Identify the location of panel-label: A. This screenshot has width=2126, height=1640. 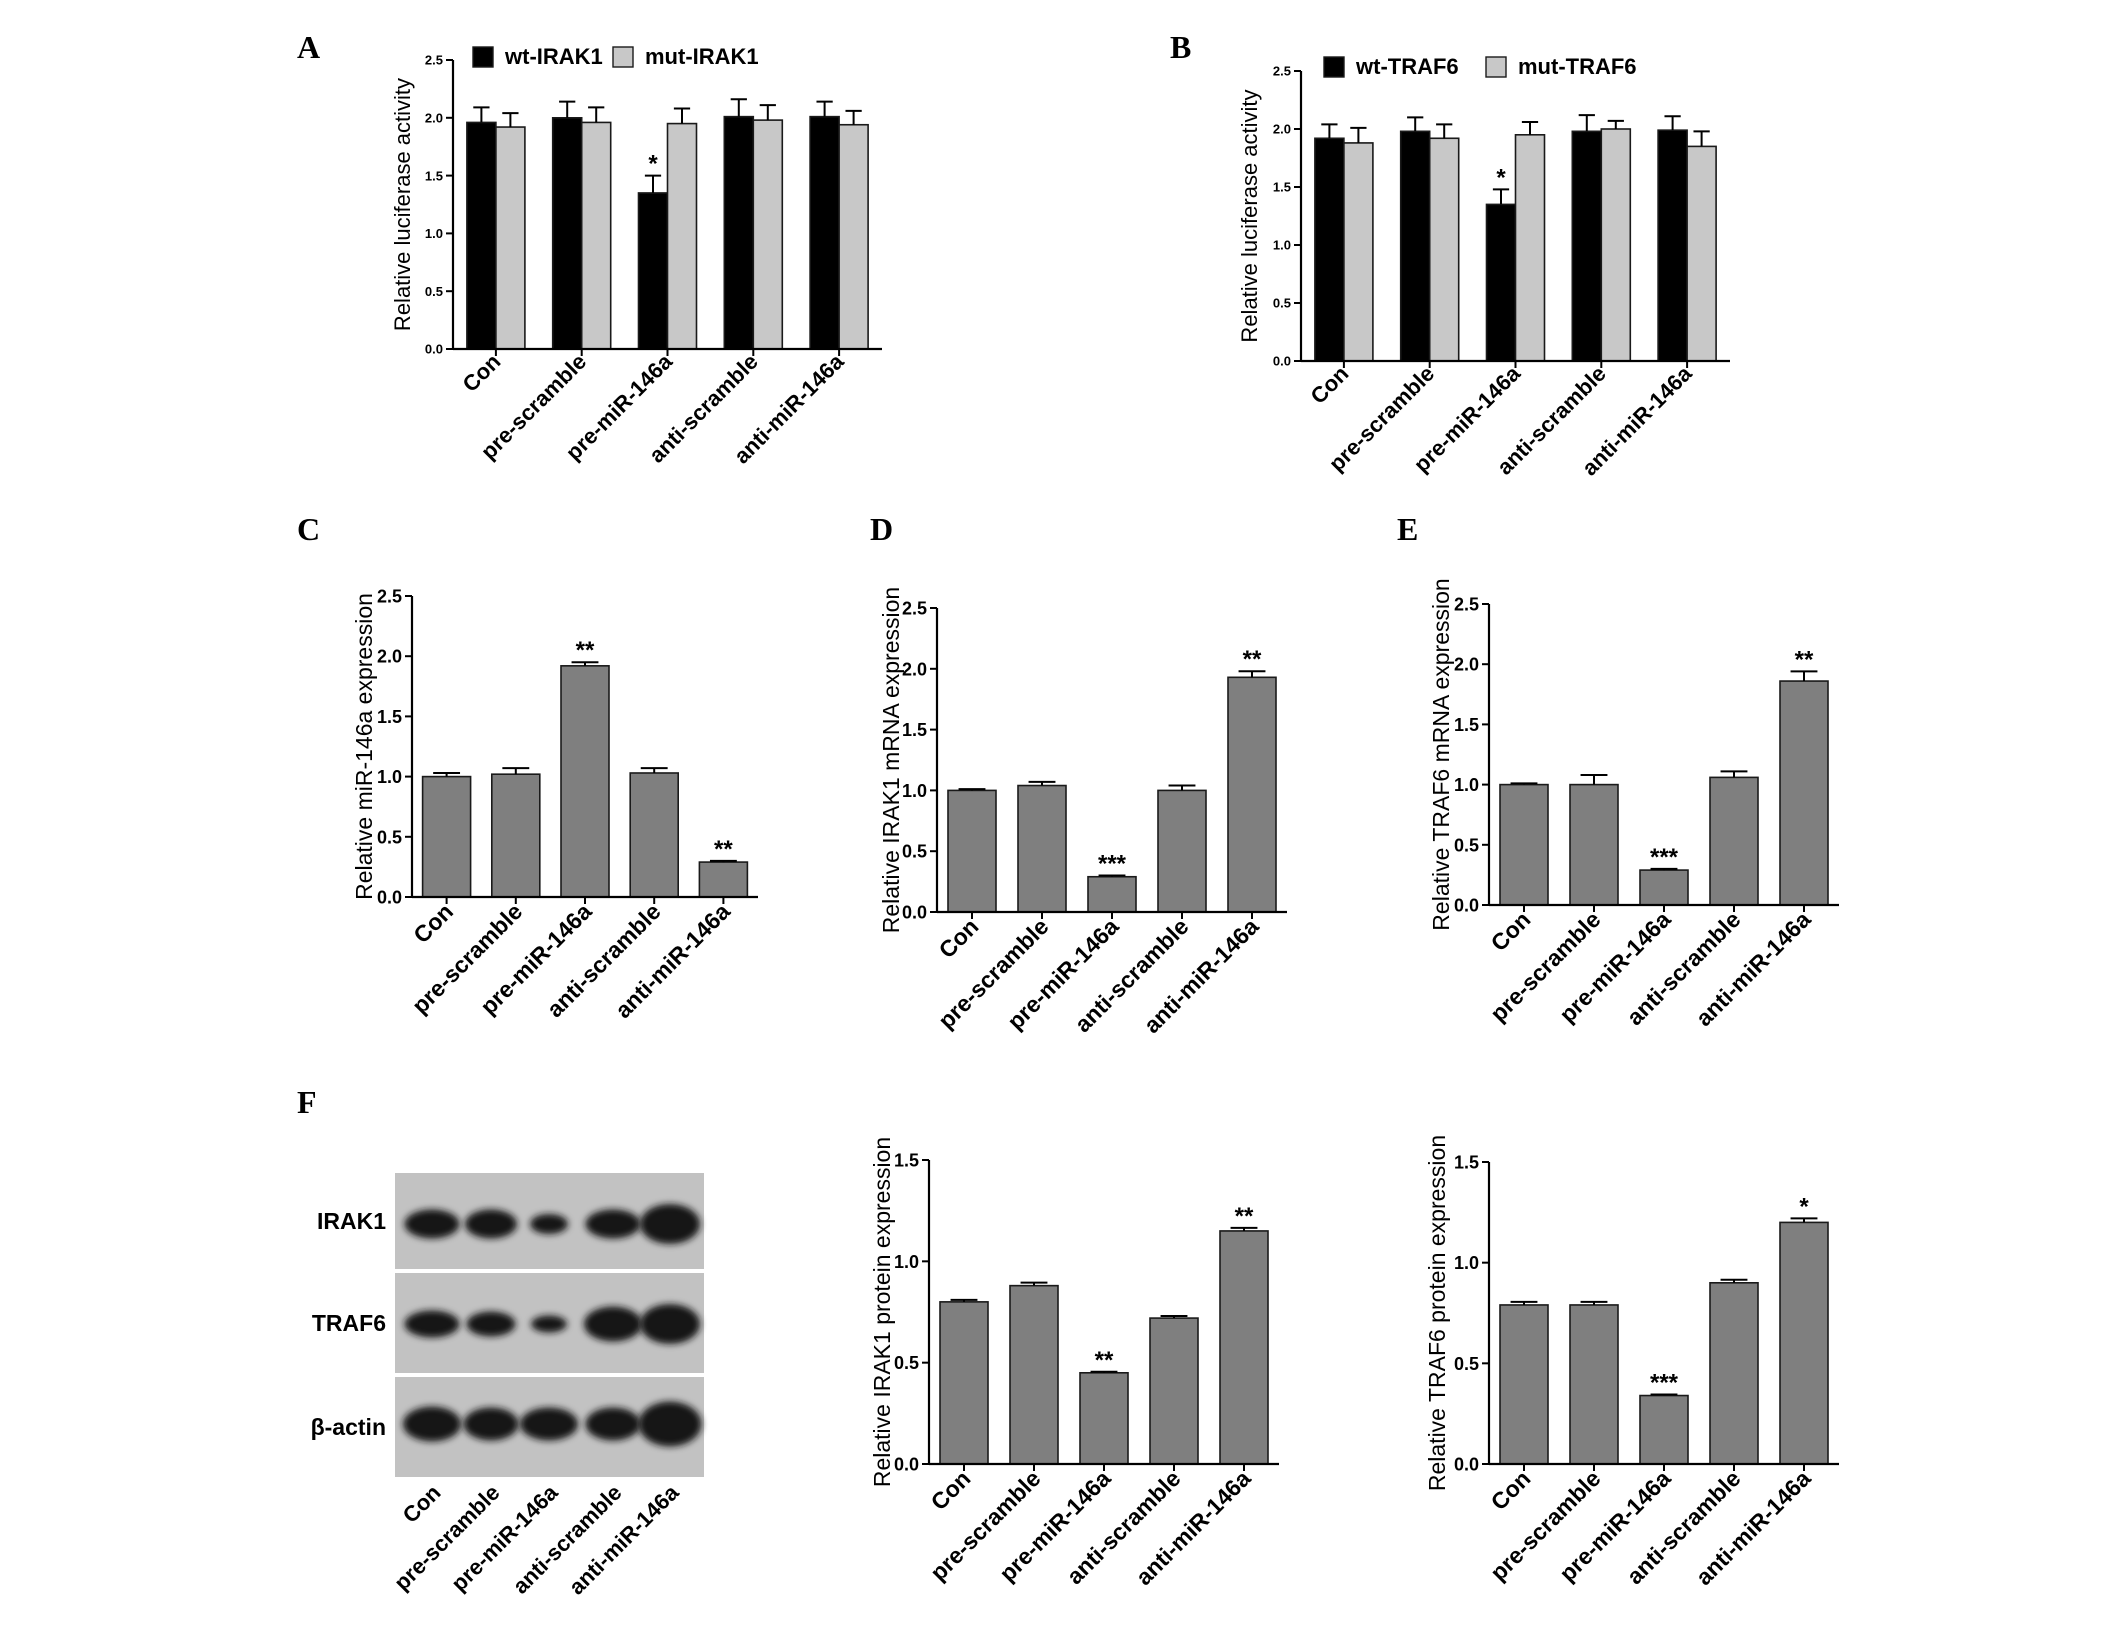
(308, 47).